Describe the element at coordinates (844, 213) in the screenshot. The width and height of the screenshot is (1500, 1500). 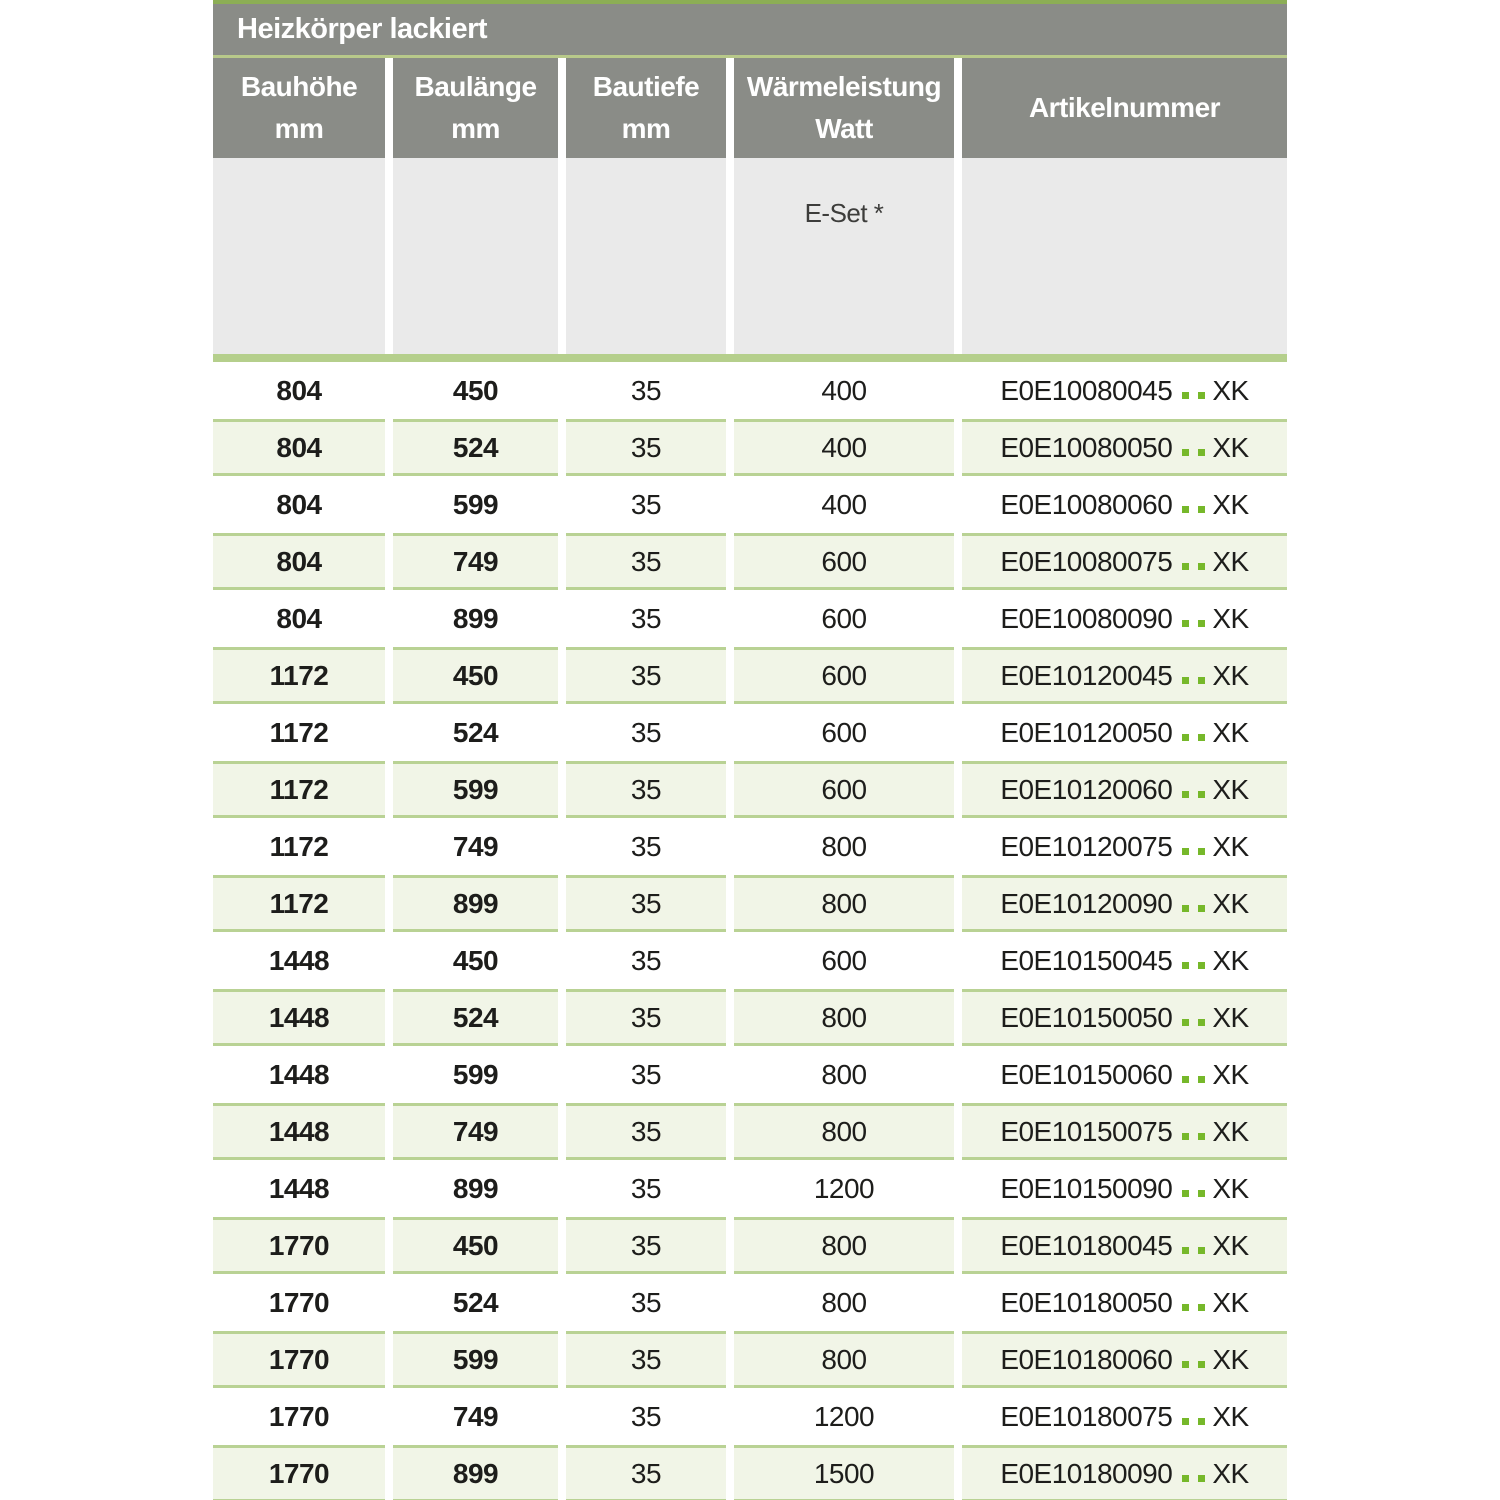
I see `eset-label: E-Set *` at that location.